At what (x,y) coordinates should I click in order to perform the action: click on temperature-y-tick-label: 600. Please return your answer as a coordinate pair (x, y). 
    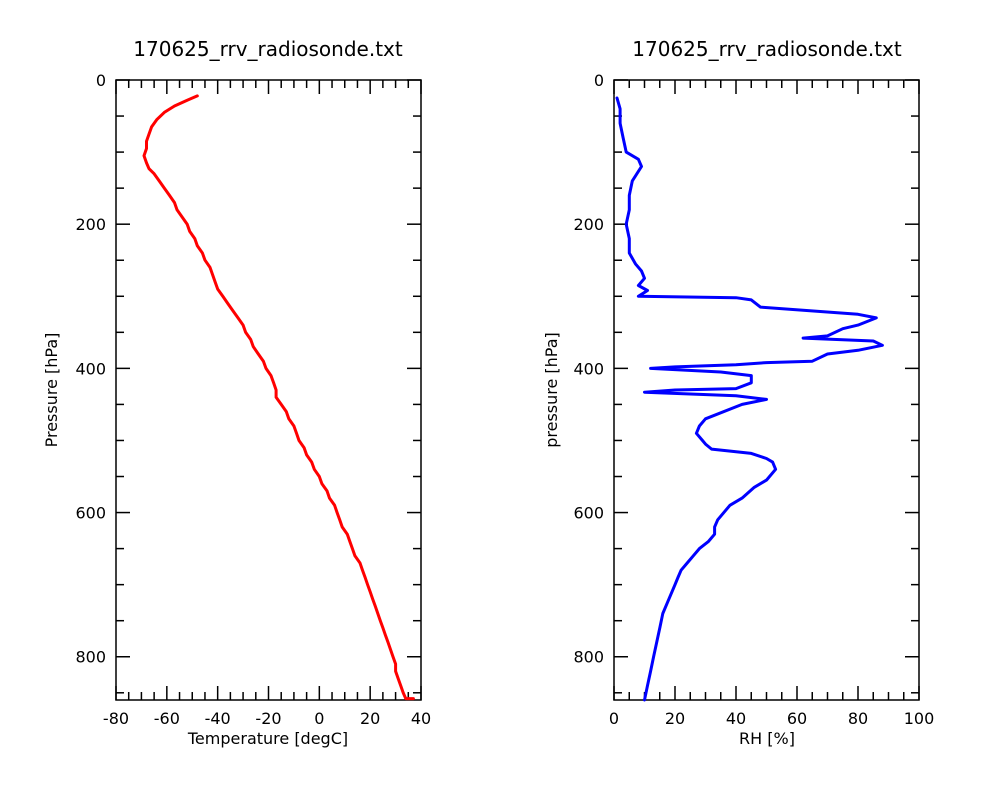
    Looking at the image, I should click on (90, 513).